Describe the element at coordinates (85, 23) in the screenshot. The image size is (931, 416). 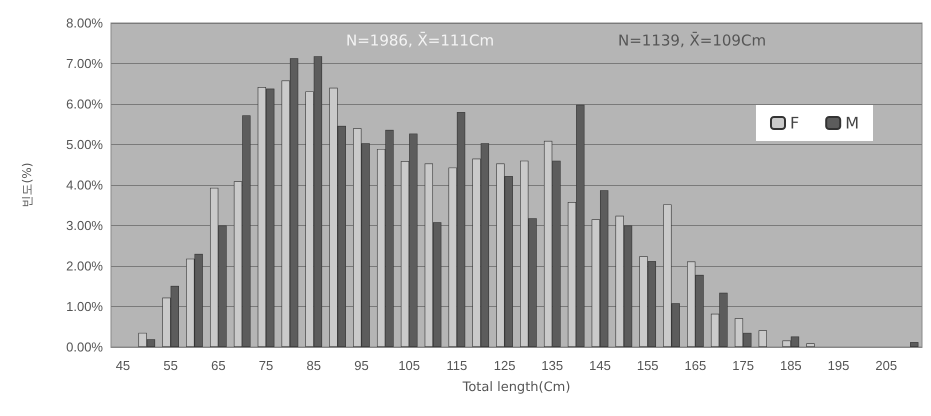
I see `y-tick-label: 8.00%` at that location.